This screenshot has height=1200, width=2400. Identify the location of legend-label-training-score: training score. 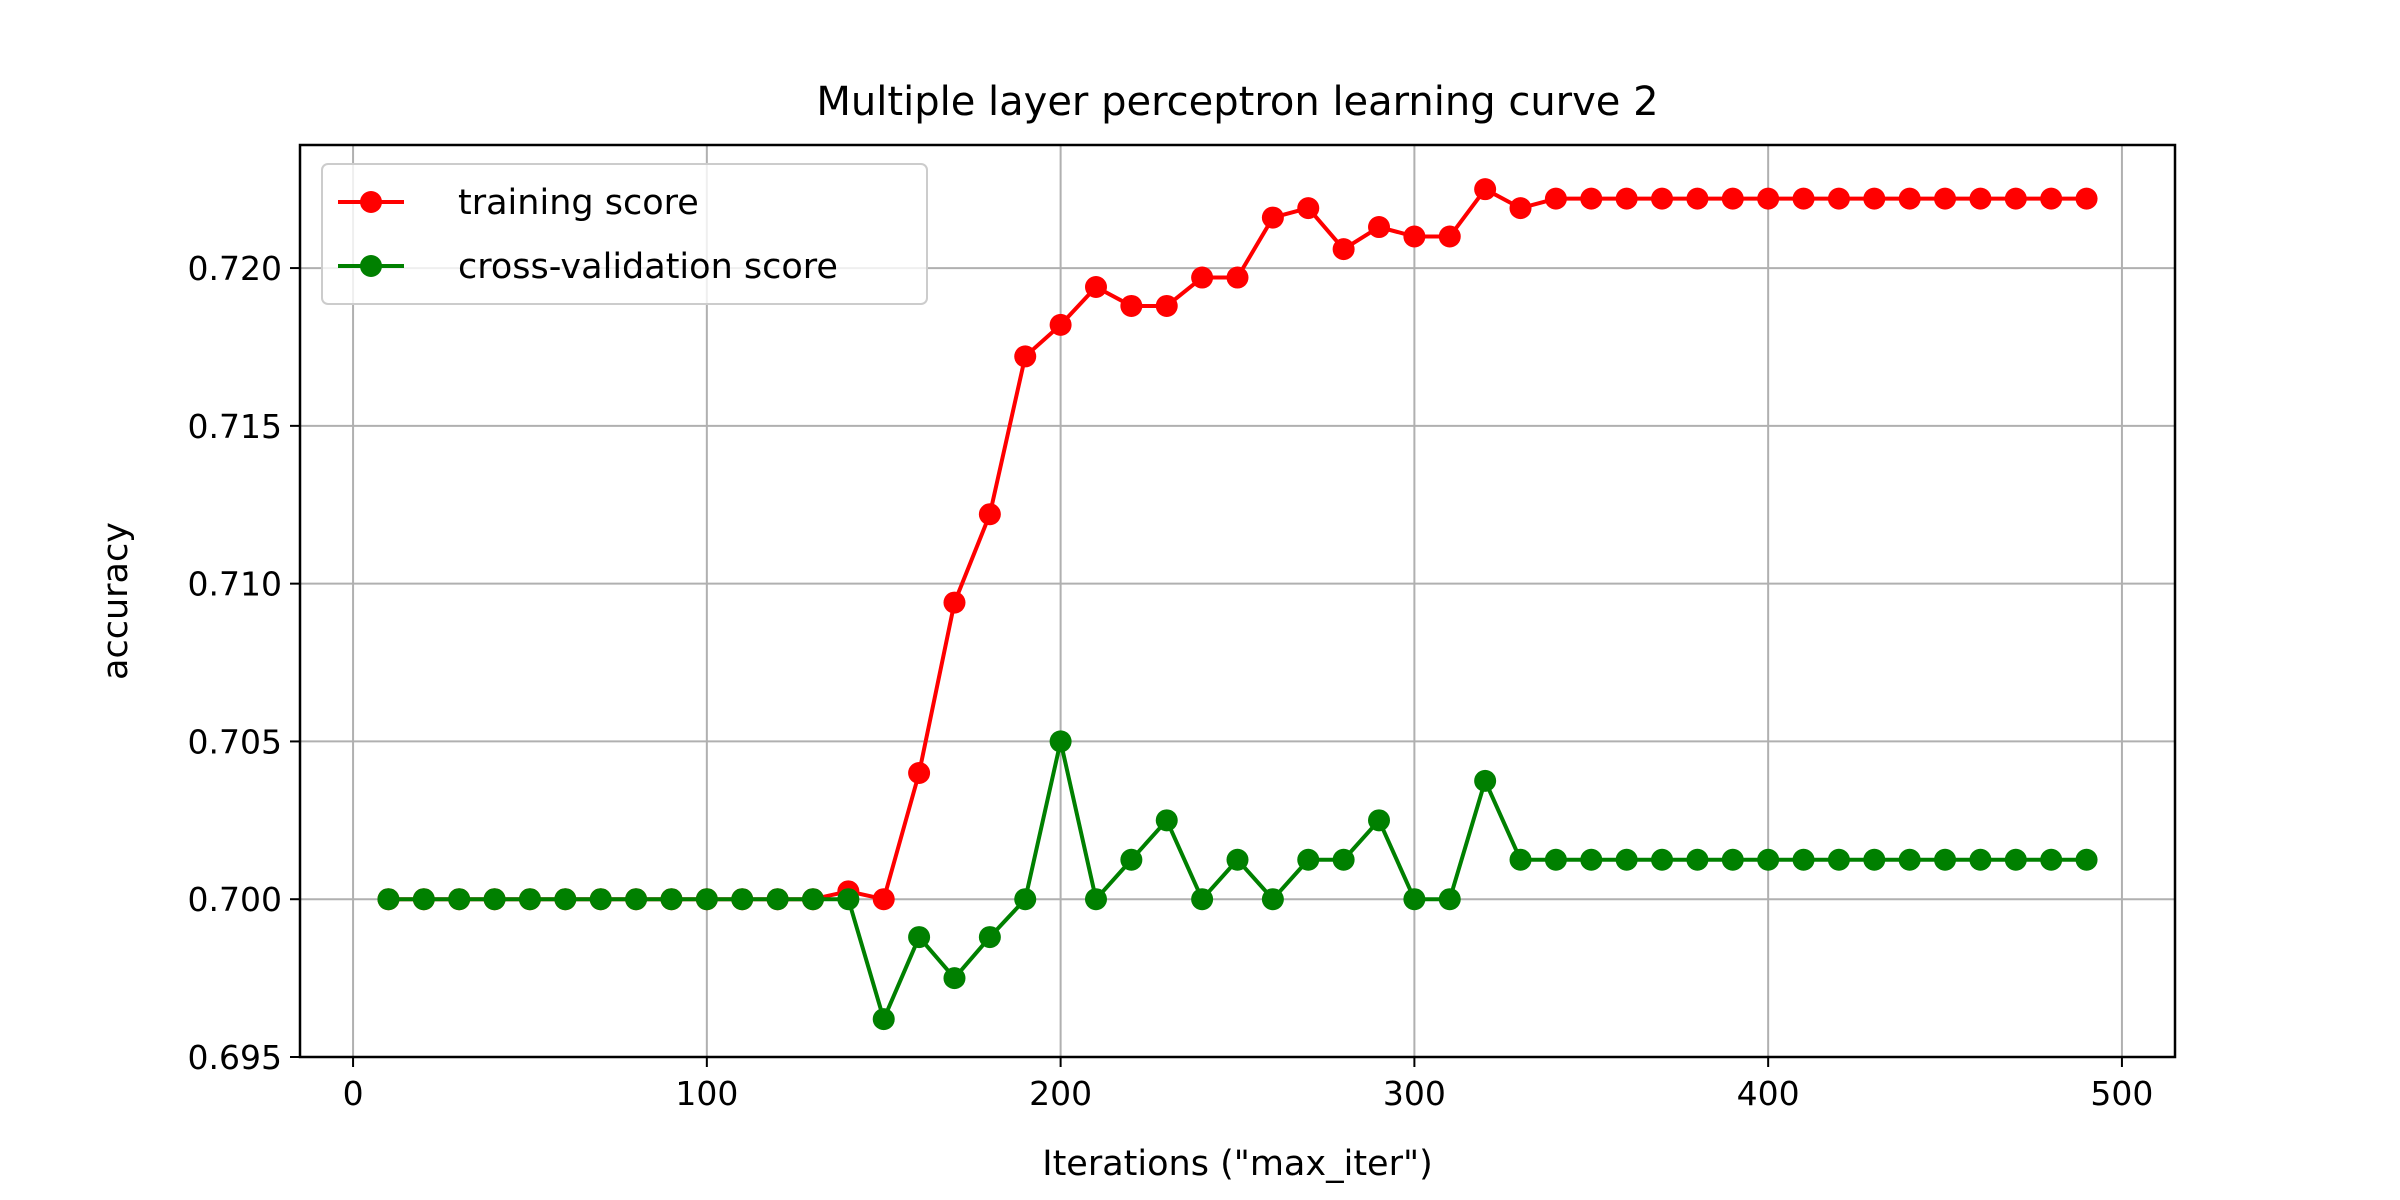
(578, 203).